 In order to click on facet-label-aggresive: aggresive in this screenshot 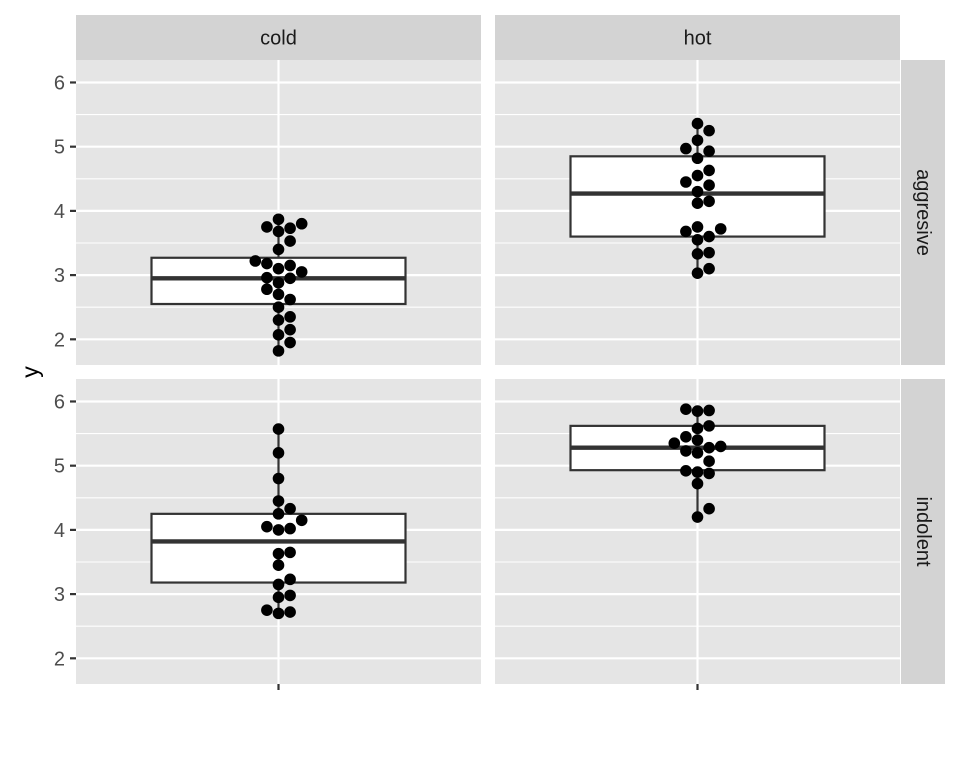, I will do `click(923, 212)`.